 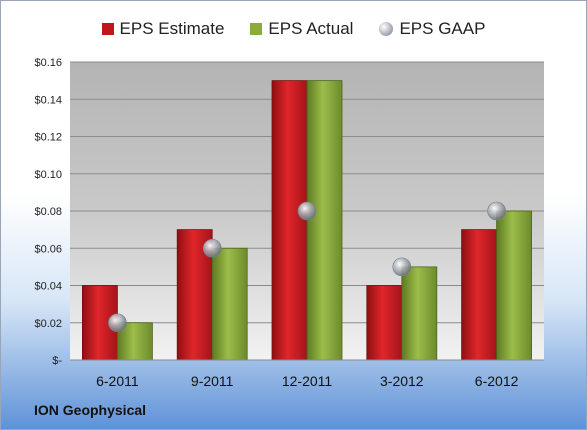 I want to click on x-tick-label: 9-2011, so click(x=212, y=381).